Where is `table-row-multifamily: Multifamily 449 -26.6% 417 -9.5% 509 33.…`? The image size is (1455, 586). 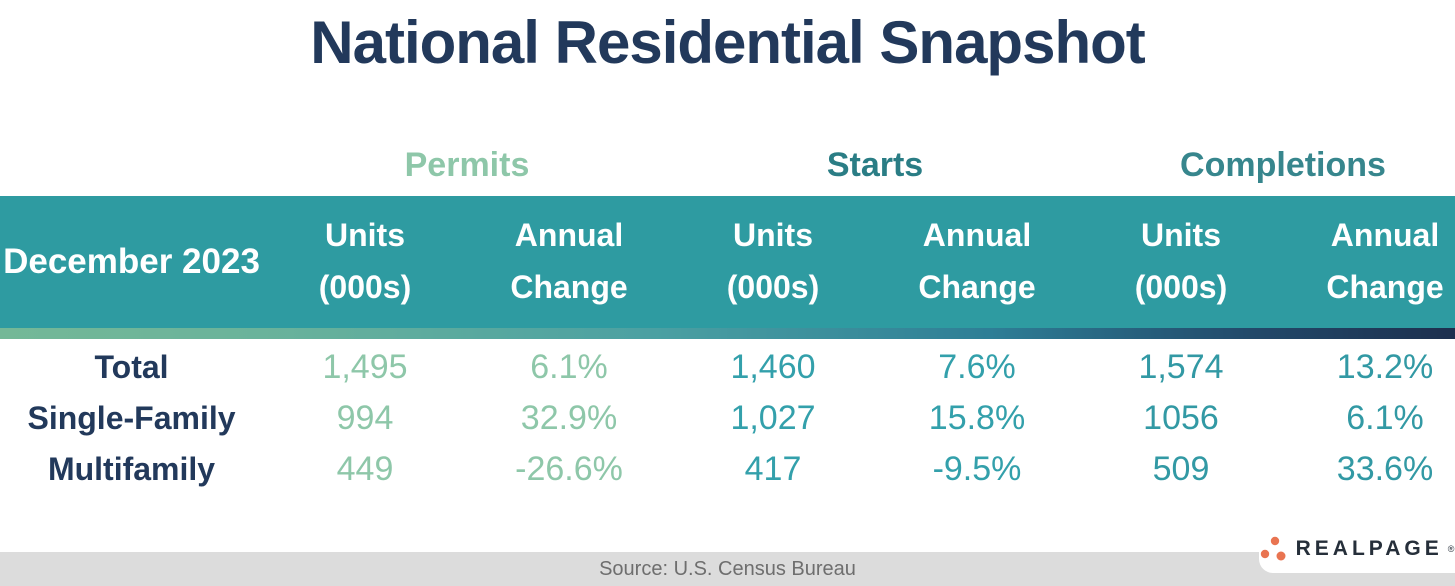
table-row-multifamily: Multifamily 449 -26.6% 417 -9.5% 509 33.… is located at coordinates (727, 469).